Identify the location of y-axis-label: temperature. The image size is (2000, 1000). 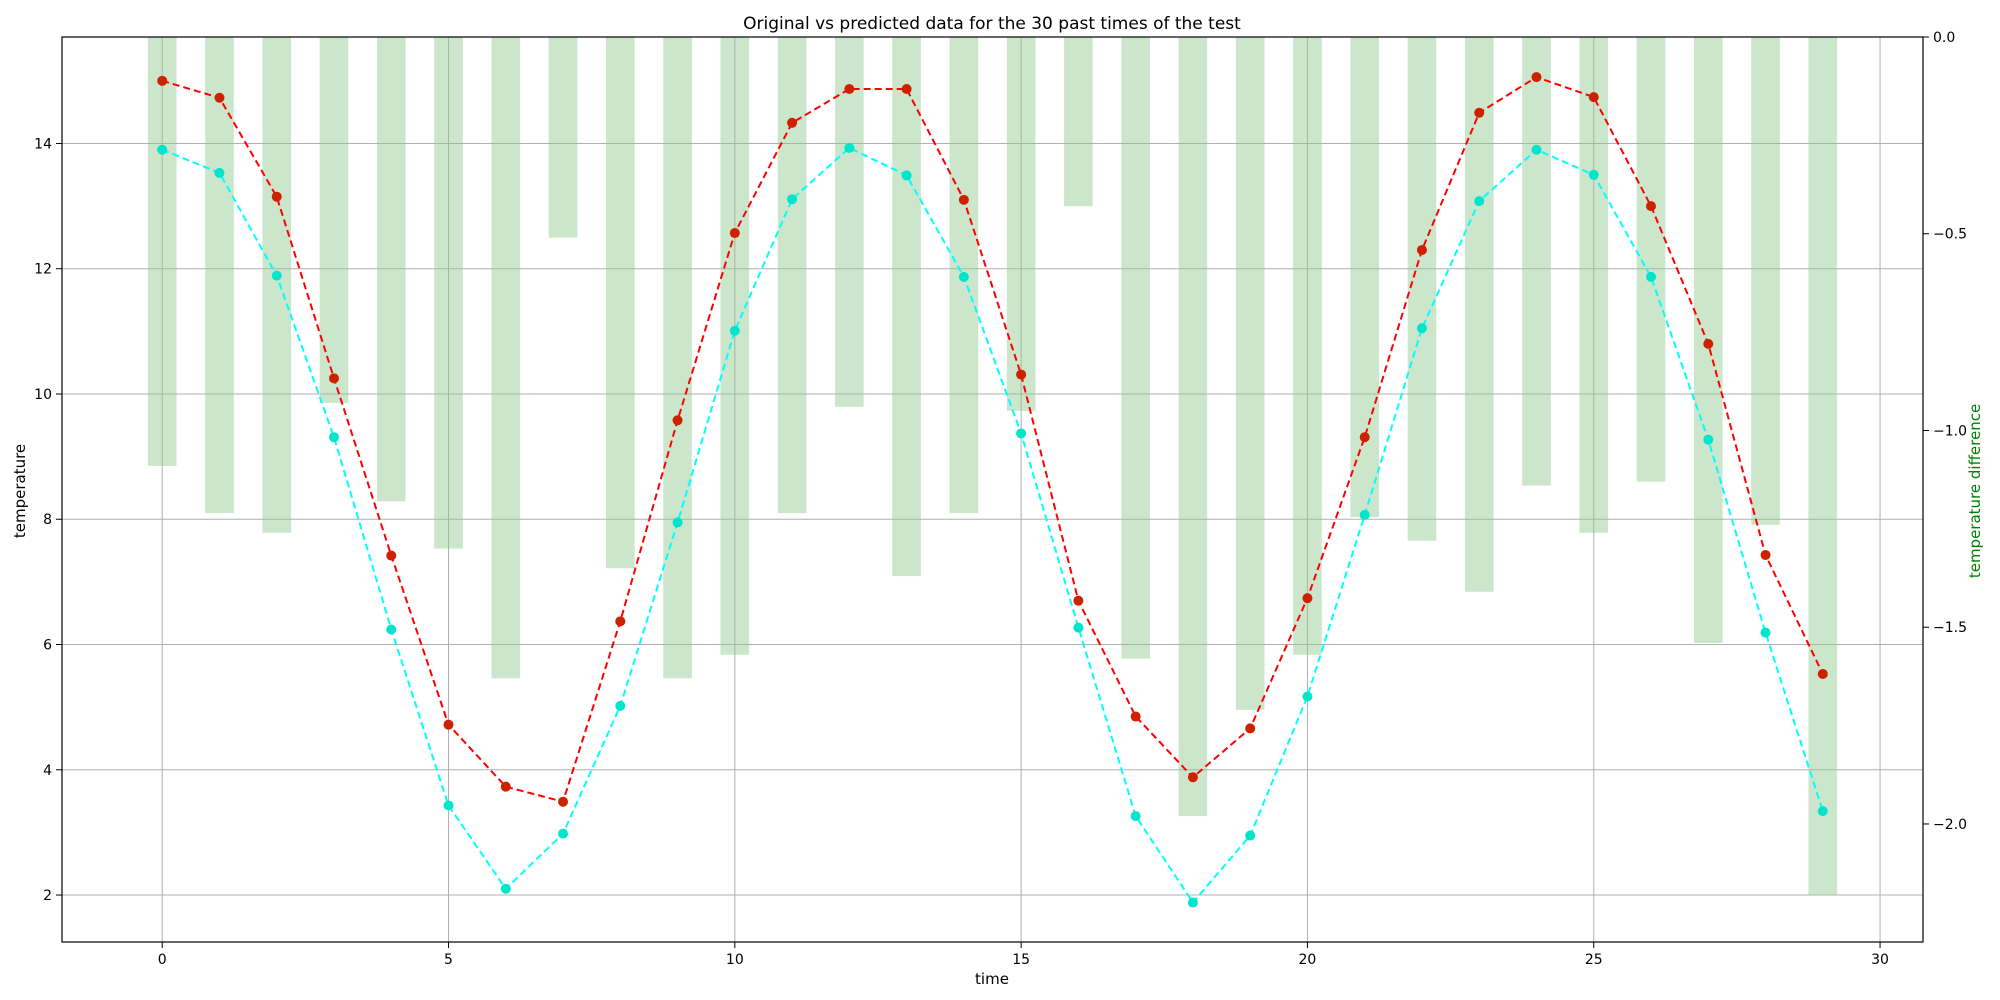
(20, 491).